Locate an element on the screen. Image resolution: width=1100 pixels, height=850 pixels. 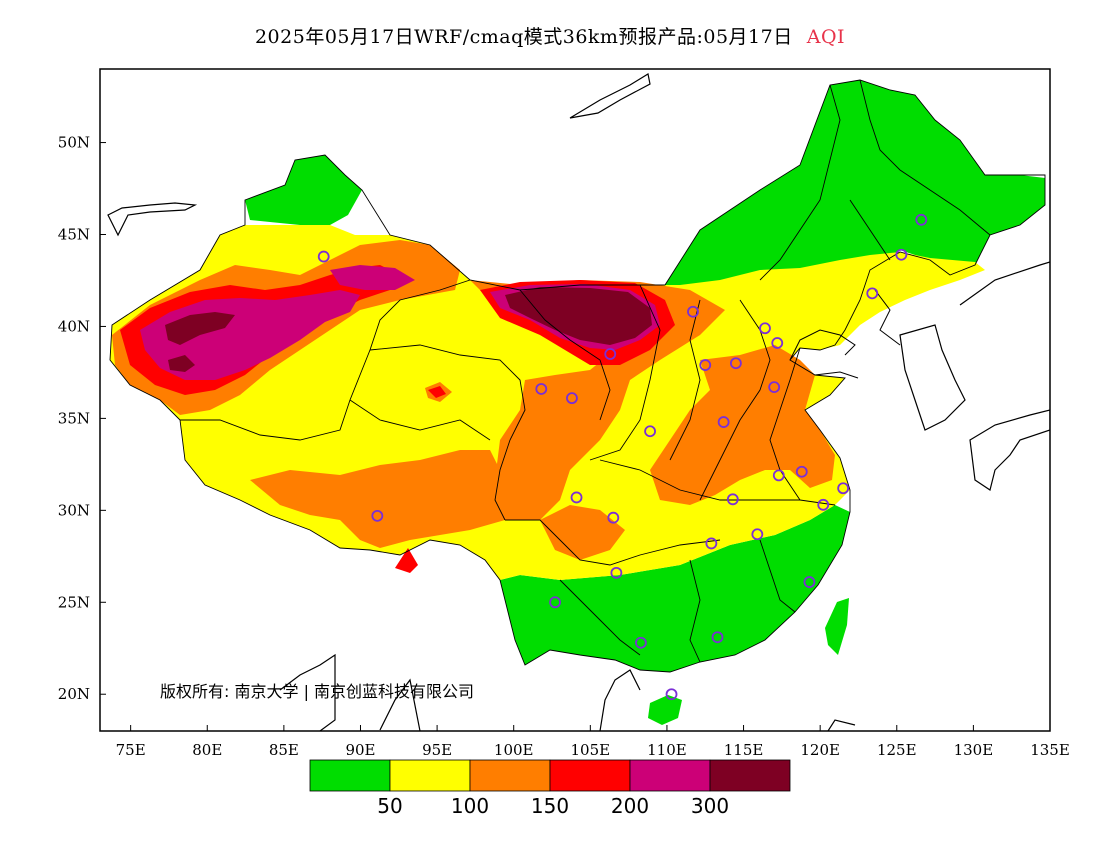
lat-tick-label: 45N is located at coordinates (74, 235).